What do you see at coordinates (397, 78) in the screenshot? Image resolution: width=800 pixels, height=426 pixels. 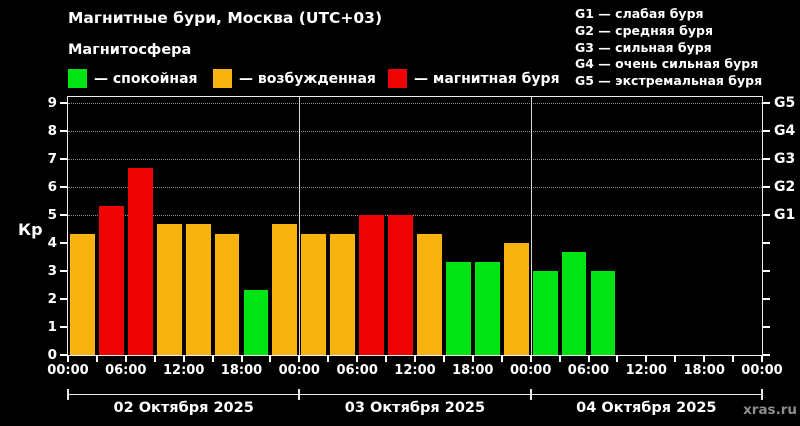 I see `storm-legend-swatch` at bounding box center [397, 78].